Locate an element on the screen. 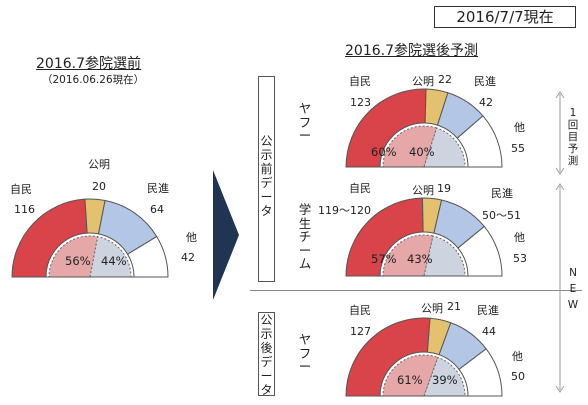 This screenshot has height=405, width=588. left-label-jimin: 自民 is located at coordinates (21, 189).